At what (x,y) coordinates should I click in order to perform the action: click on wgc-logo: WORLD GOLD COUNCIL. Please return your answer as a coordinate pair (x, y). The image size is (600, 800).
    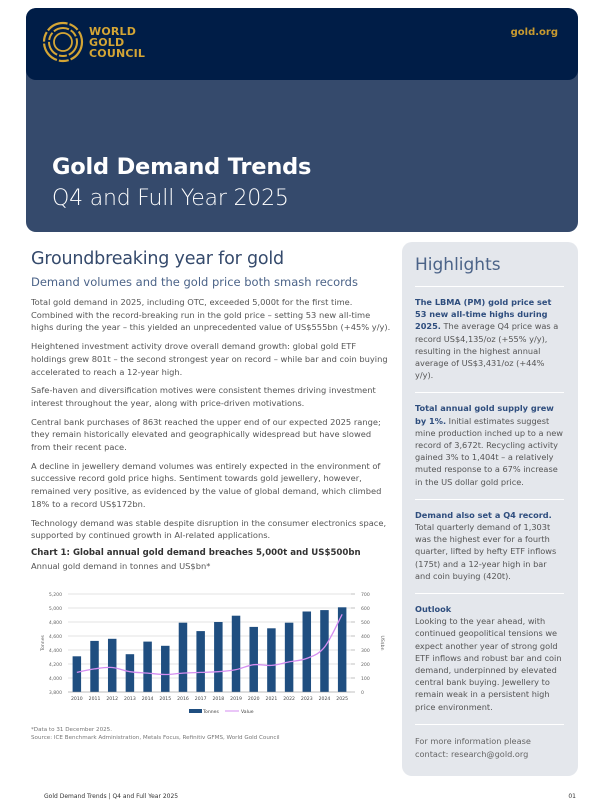
    Looking at the image, I should click on (93, 42).